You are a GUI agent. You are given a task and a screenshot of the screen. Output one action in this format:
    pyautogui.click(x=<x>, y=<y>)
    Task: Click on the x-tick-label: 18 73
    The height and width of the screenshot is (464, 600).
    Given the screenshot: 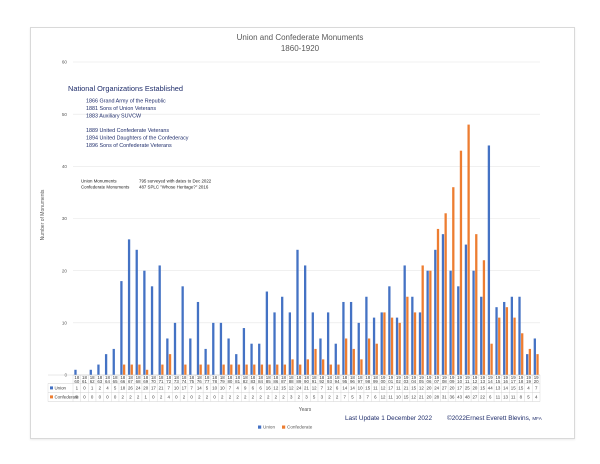 What is the action you would take?
    pyautogui.click(x=176, y=379)
    